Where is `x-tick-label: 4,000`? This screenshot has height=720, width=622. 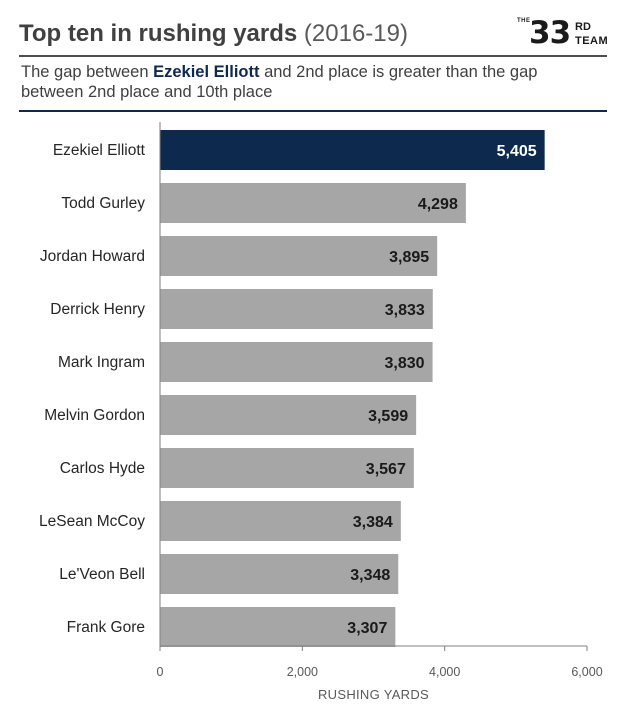
x-tick-label: 4,000 is located at coordinates (444, 672).